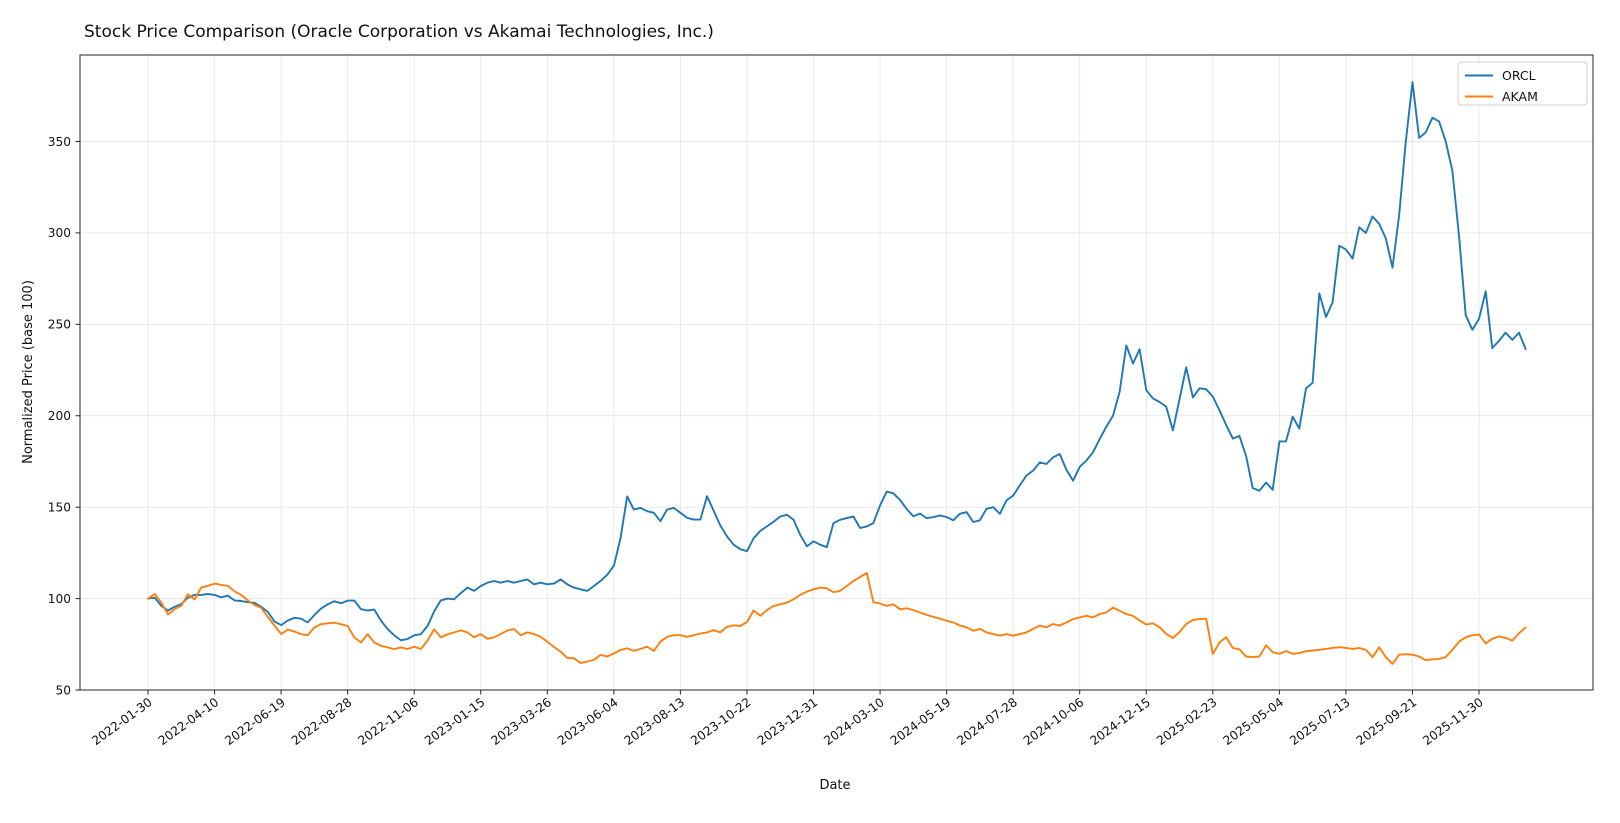  Describe the element at coordinates (59, 599) in the screenshot. I see `y-tick-label: 100` at that location.